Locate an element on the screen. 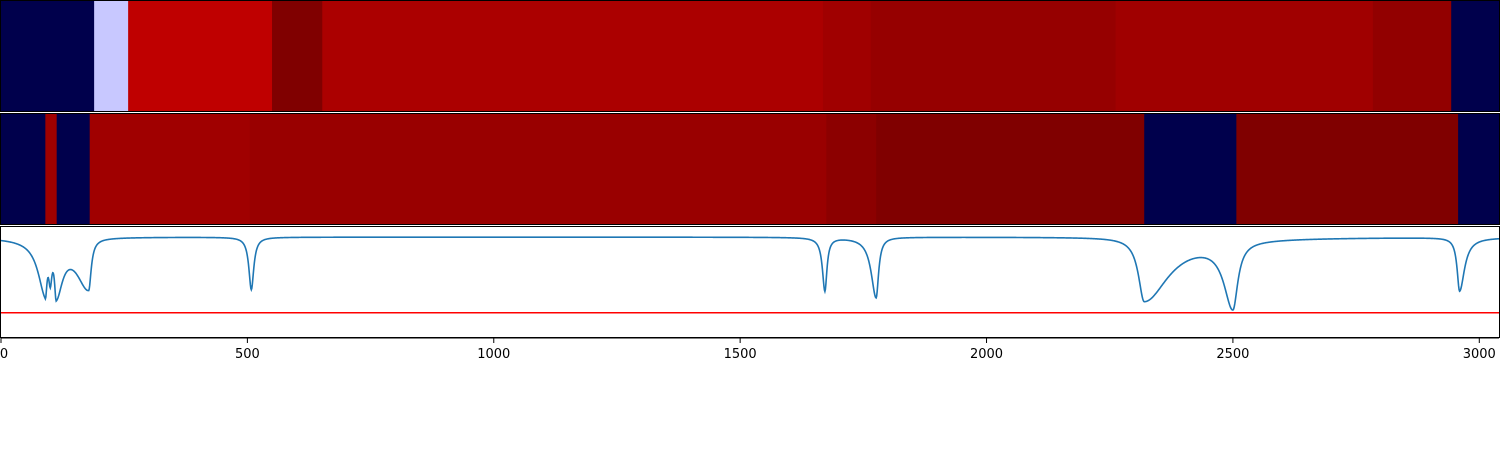  x-tick-label-2000: 2000 is located at coordinates (986, 354).